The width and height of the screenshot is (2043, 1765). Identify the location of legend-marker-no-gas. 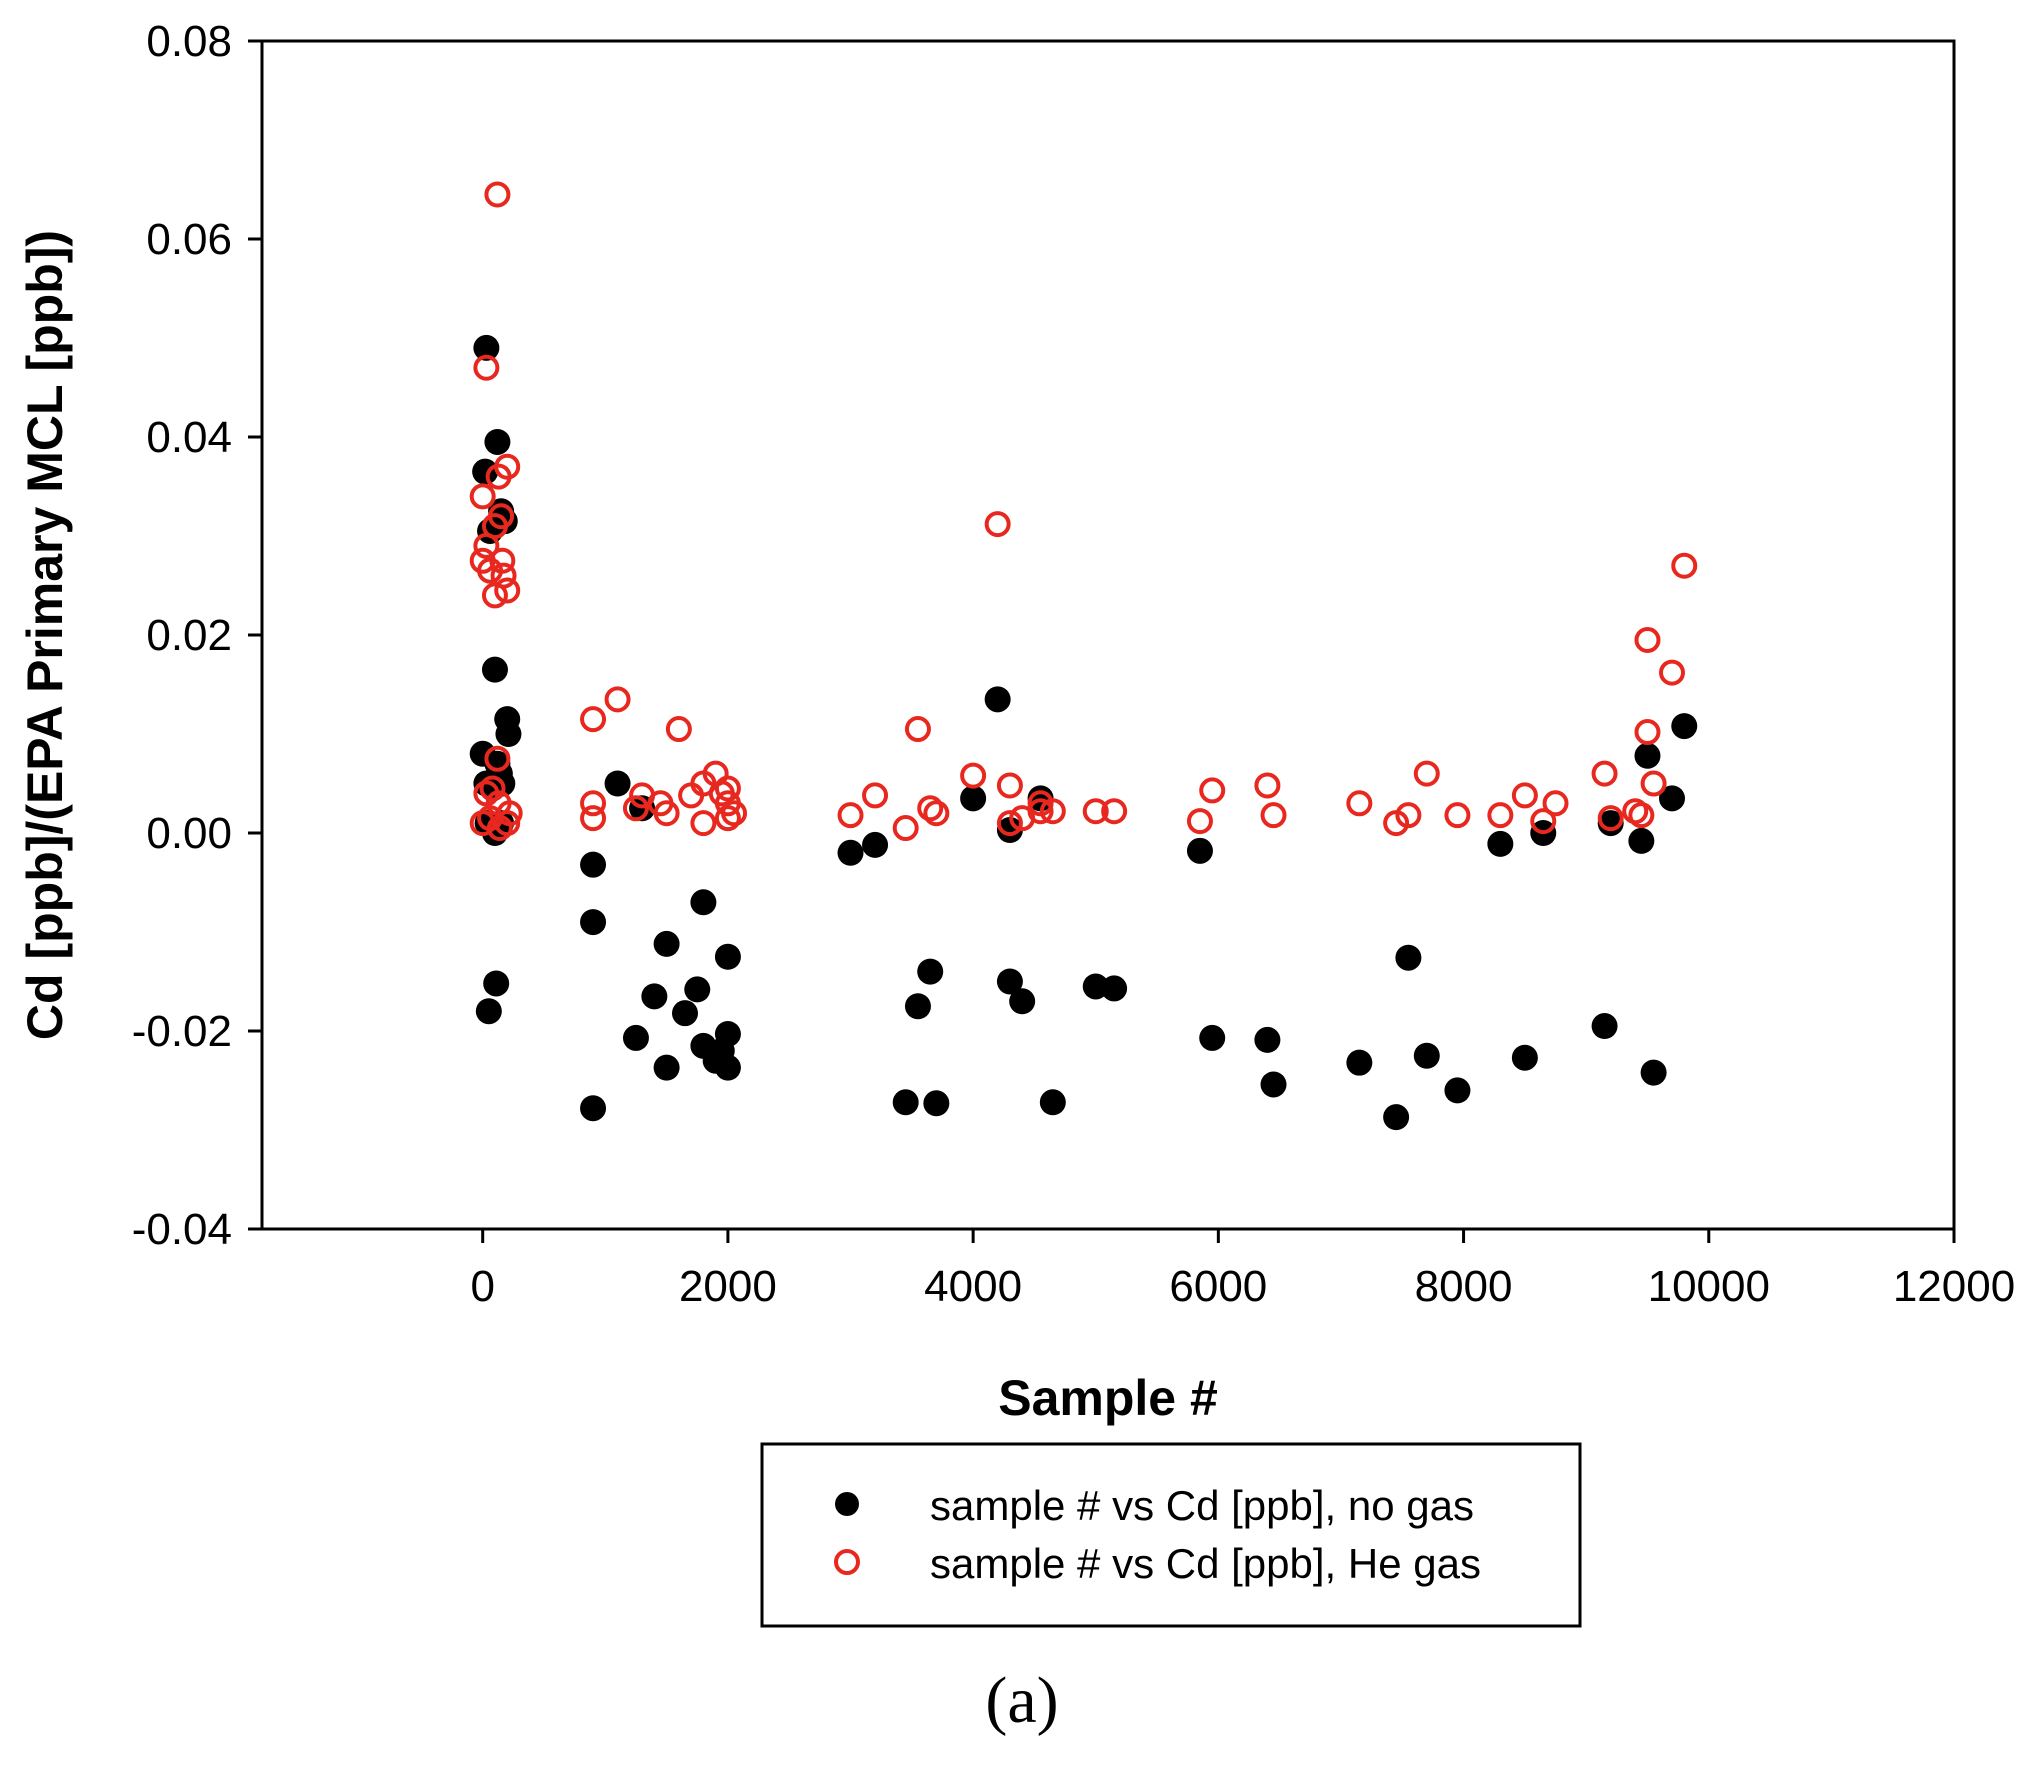
(847, 1504).